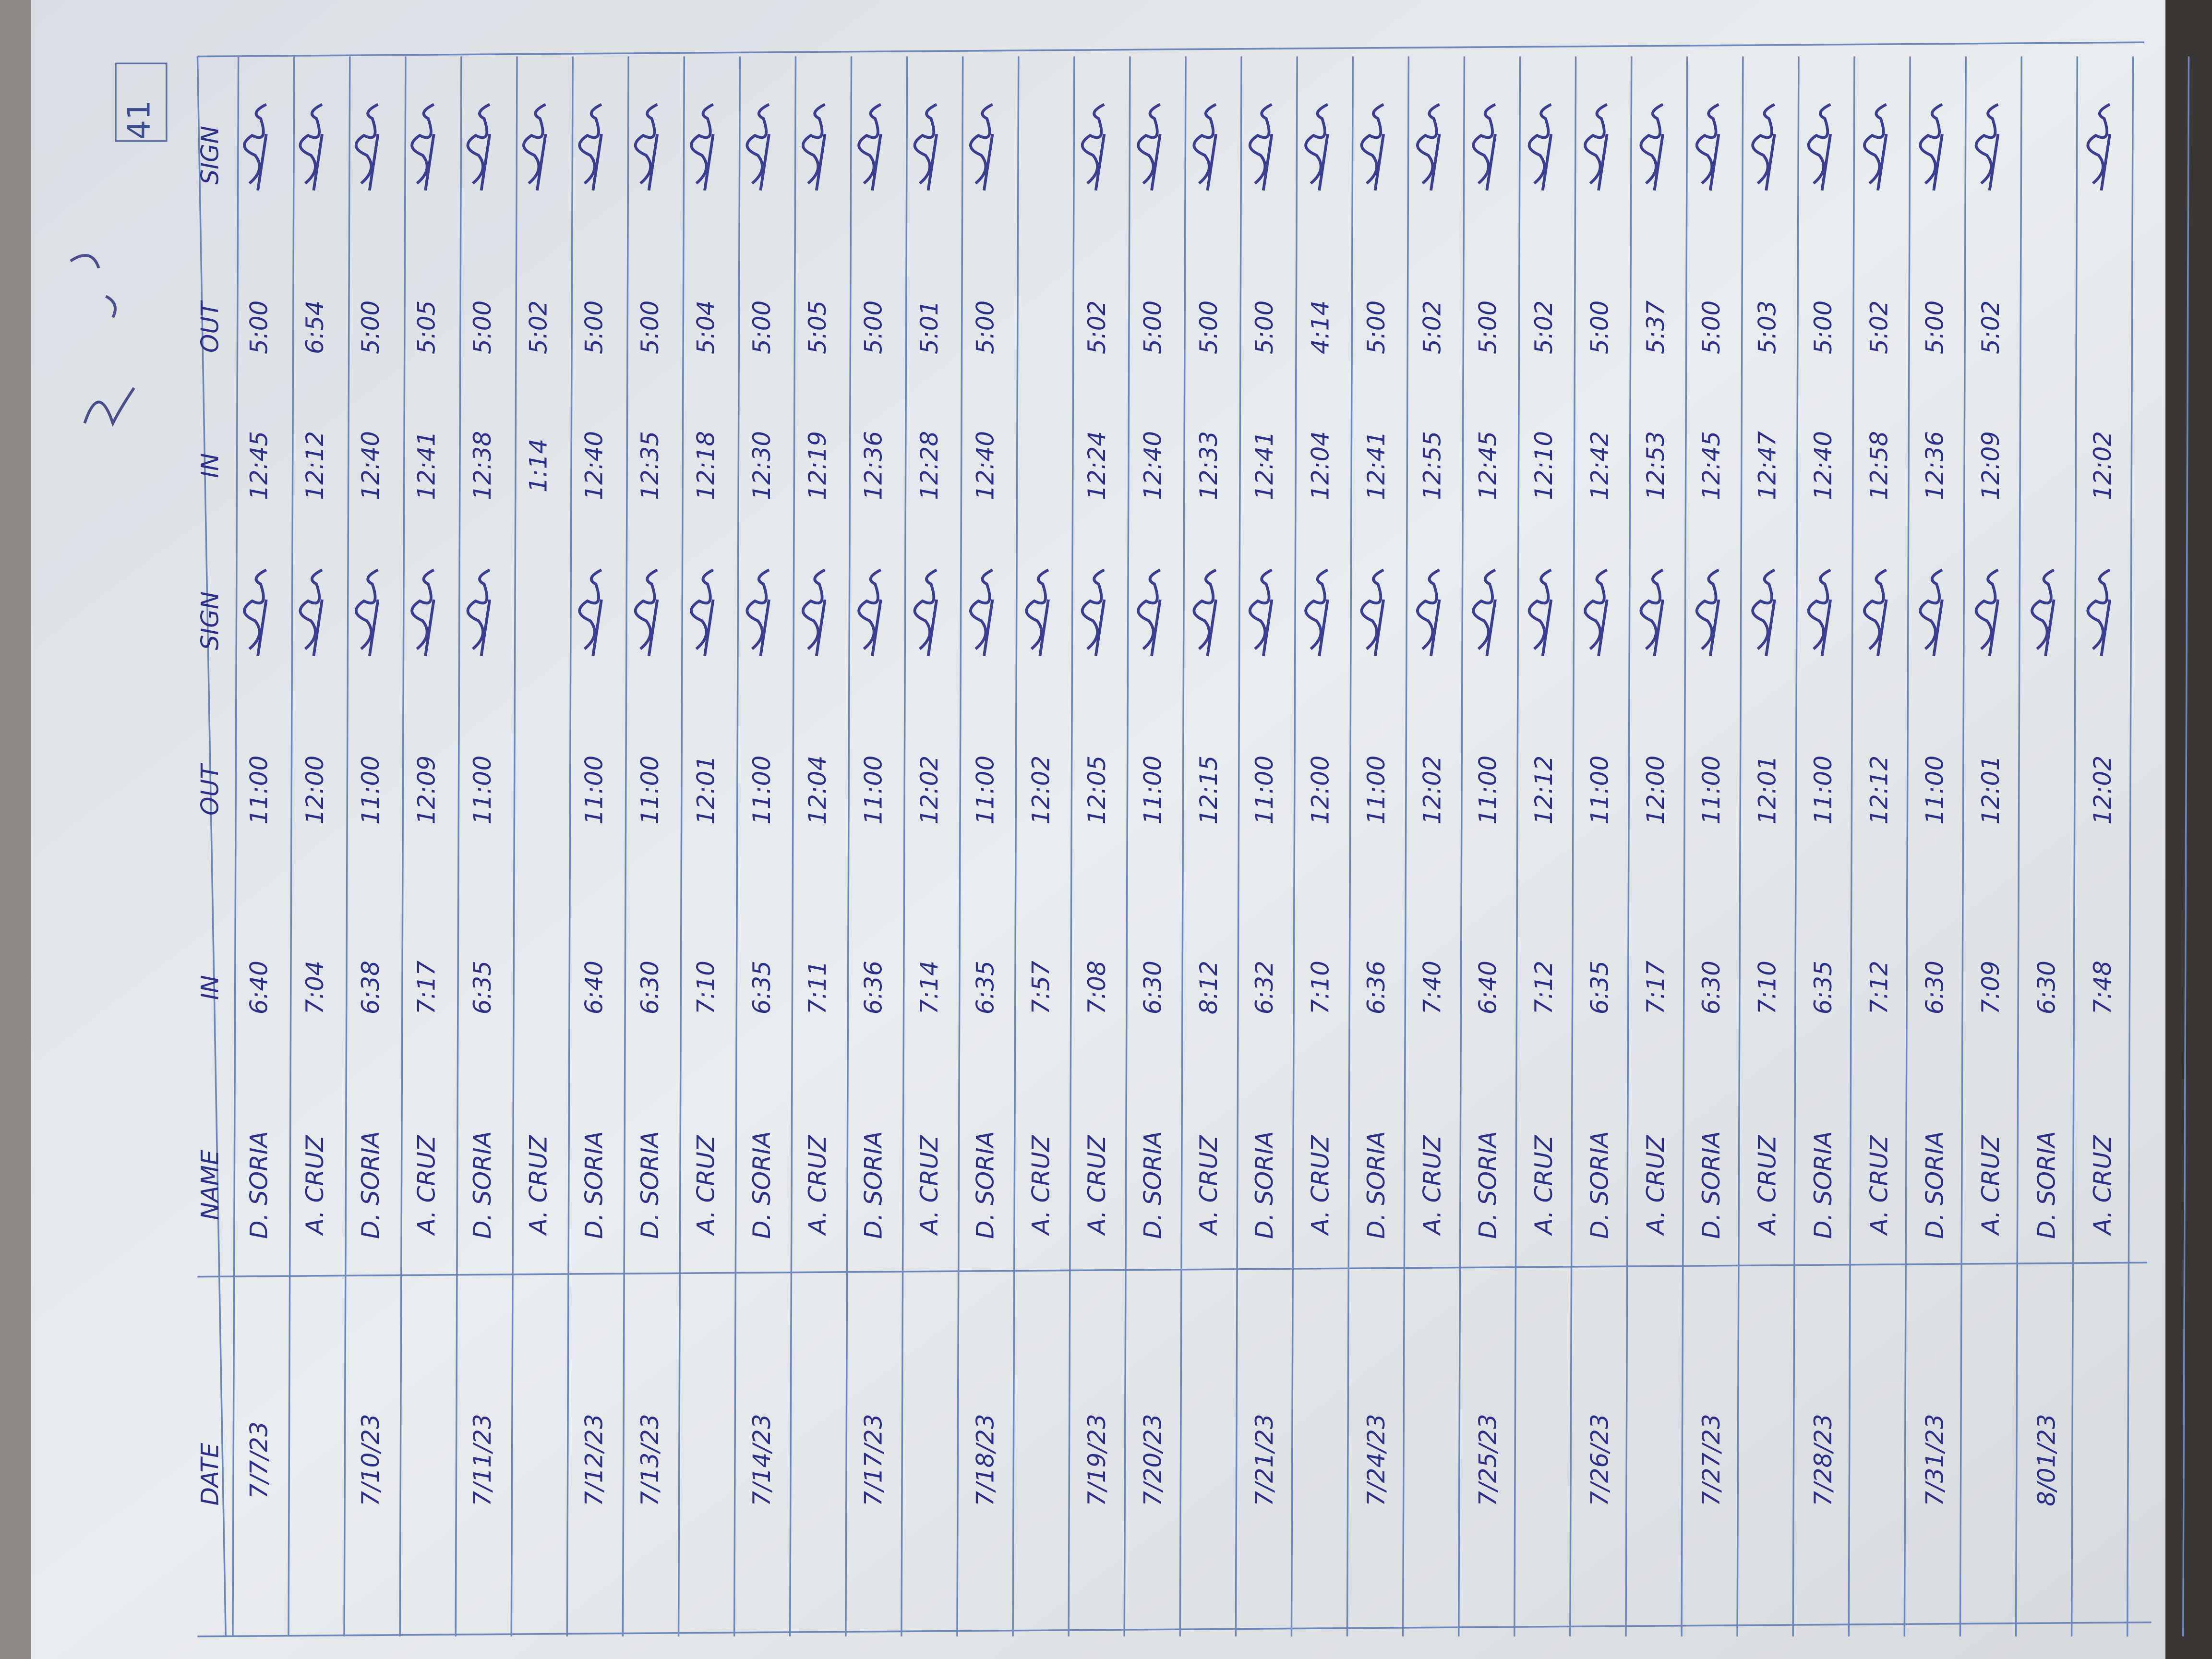  Describe the element at coordinates (929, 465) in the screenshot. I see `time-in: 12:28` at that location.